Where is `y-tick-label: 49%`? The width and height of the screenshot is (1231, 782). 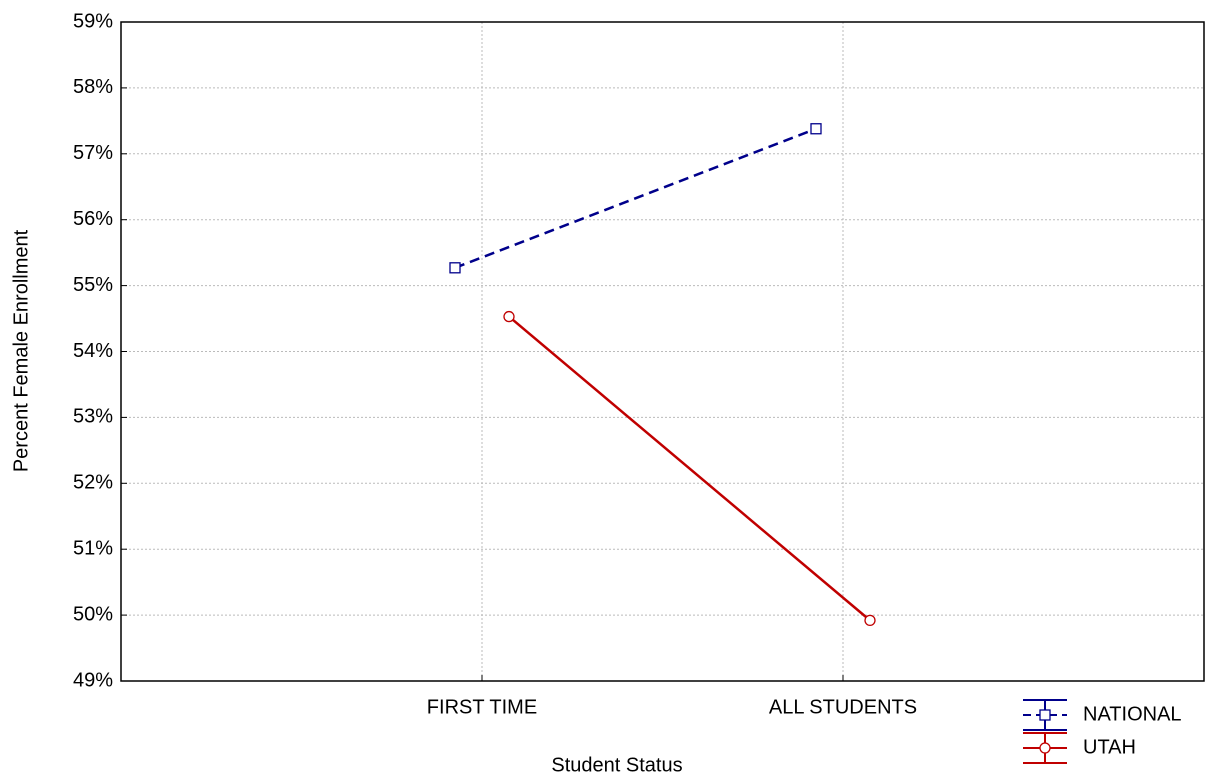
y-tick-label: 49% is located at coordinates (93, 680).